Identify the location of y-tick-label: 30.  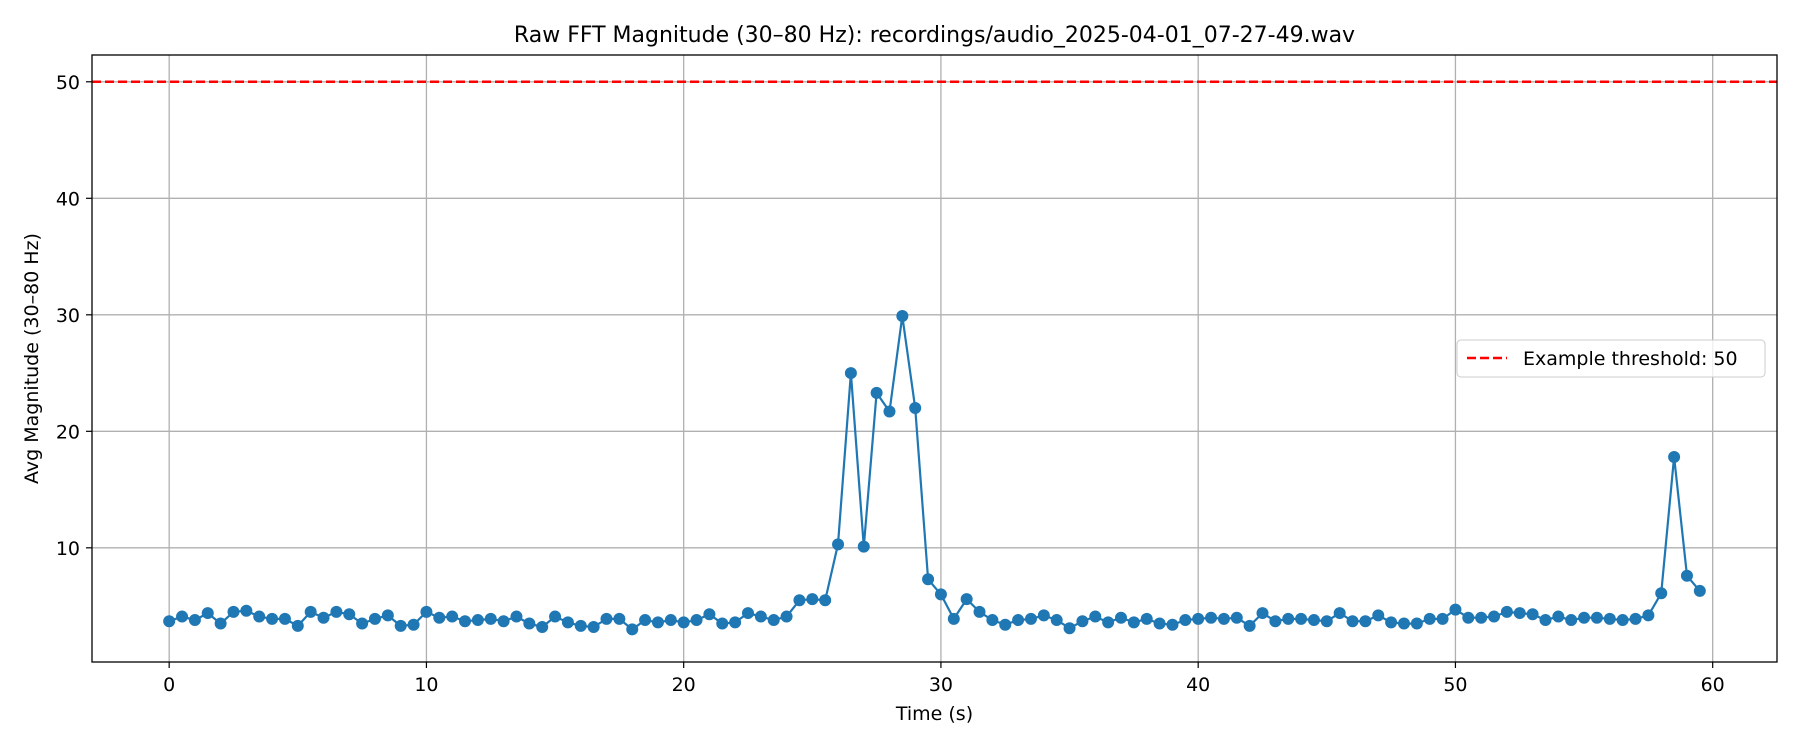
(68, 316).